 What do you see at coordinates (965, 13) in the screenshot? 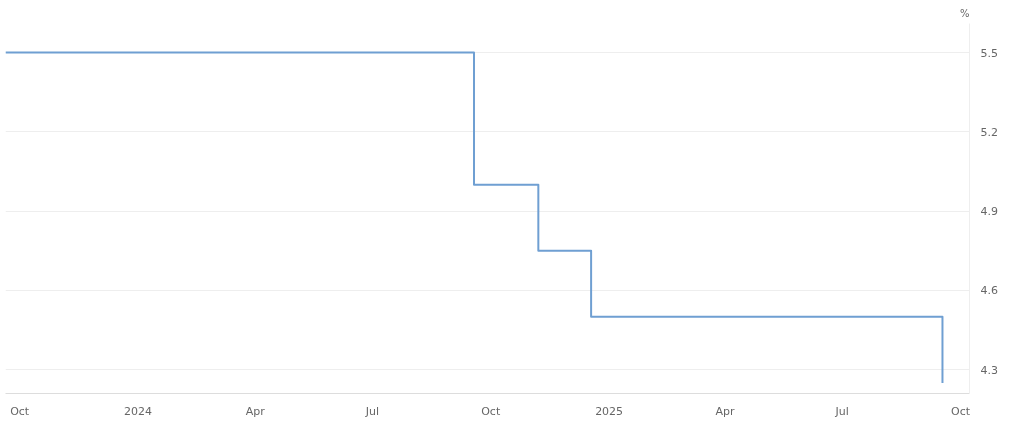
I see `y-axis-title: %` at bounding box center [965, 13].